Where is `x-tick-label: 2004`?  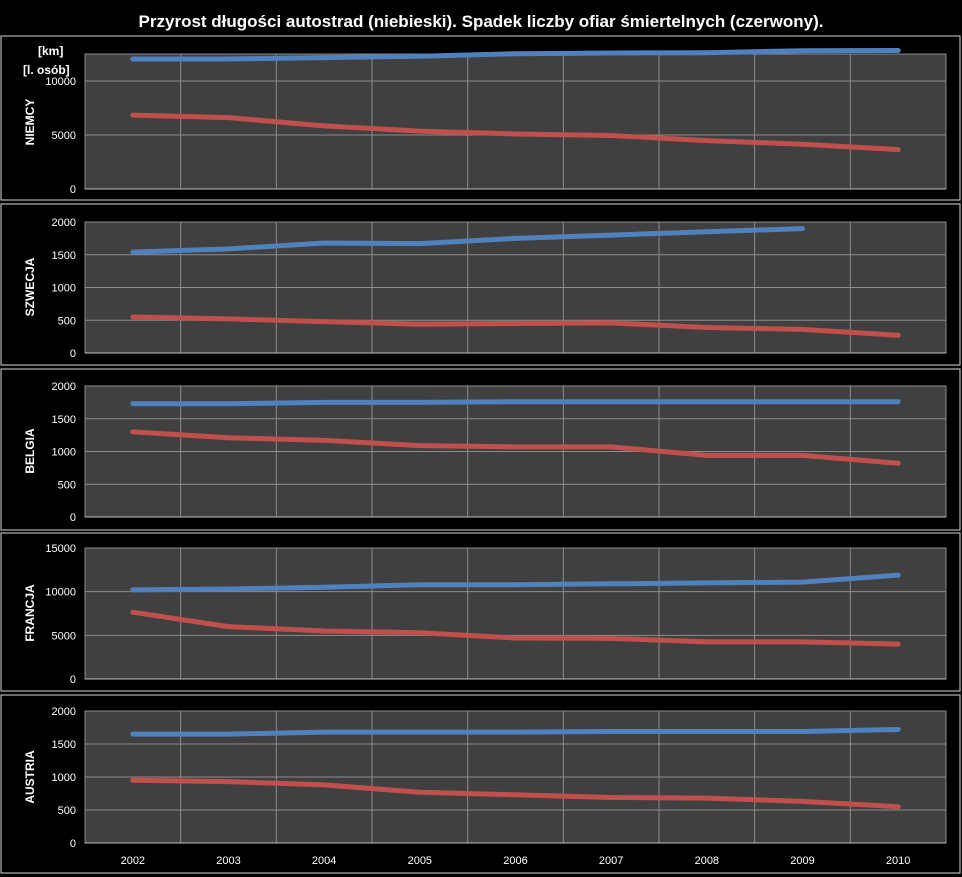
x-tick-label: 2004 is located at coordinates (324, 861).